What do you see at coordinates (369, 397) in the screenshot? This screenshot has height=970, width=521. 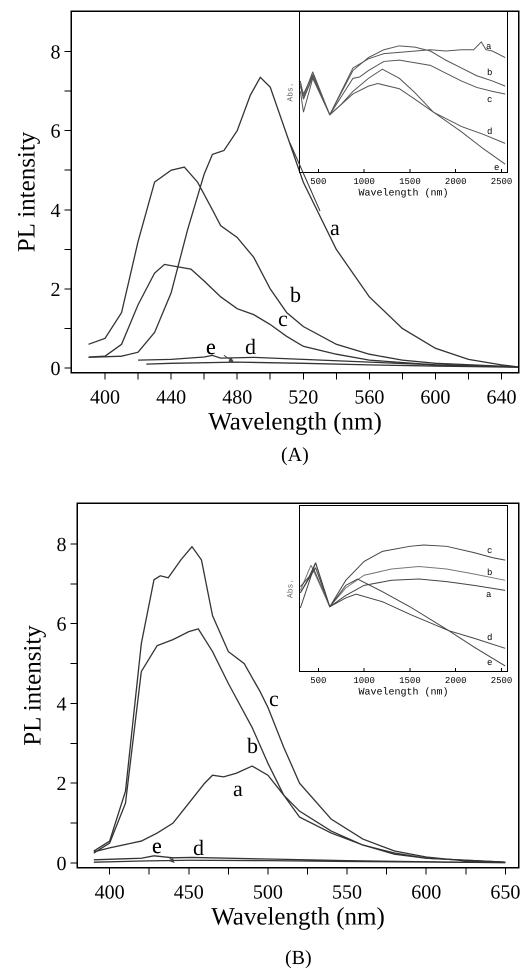 I see `x-tick-label: 560` at bounding box center [369, 397].